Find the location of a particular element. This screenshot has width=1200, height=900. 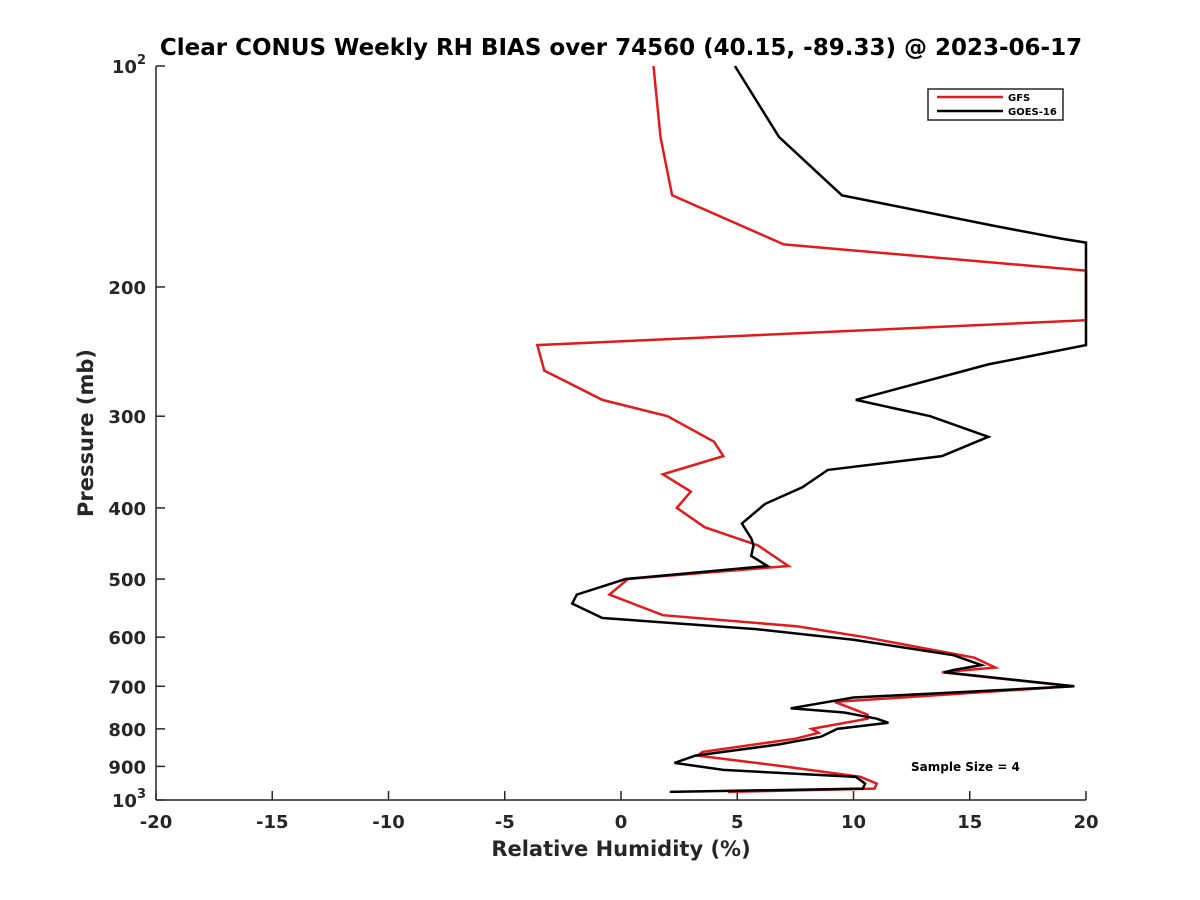

y-tick-label: 200 is located at coordinates (127, 288).